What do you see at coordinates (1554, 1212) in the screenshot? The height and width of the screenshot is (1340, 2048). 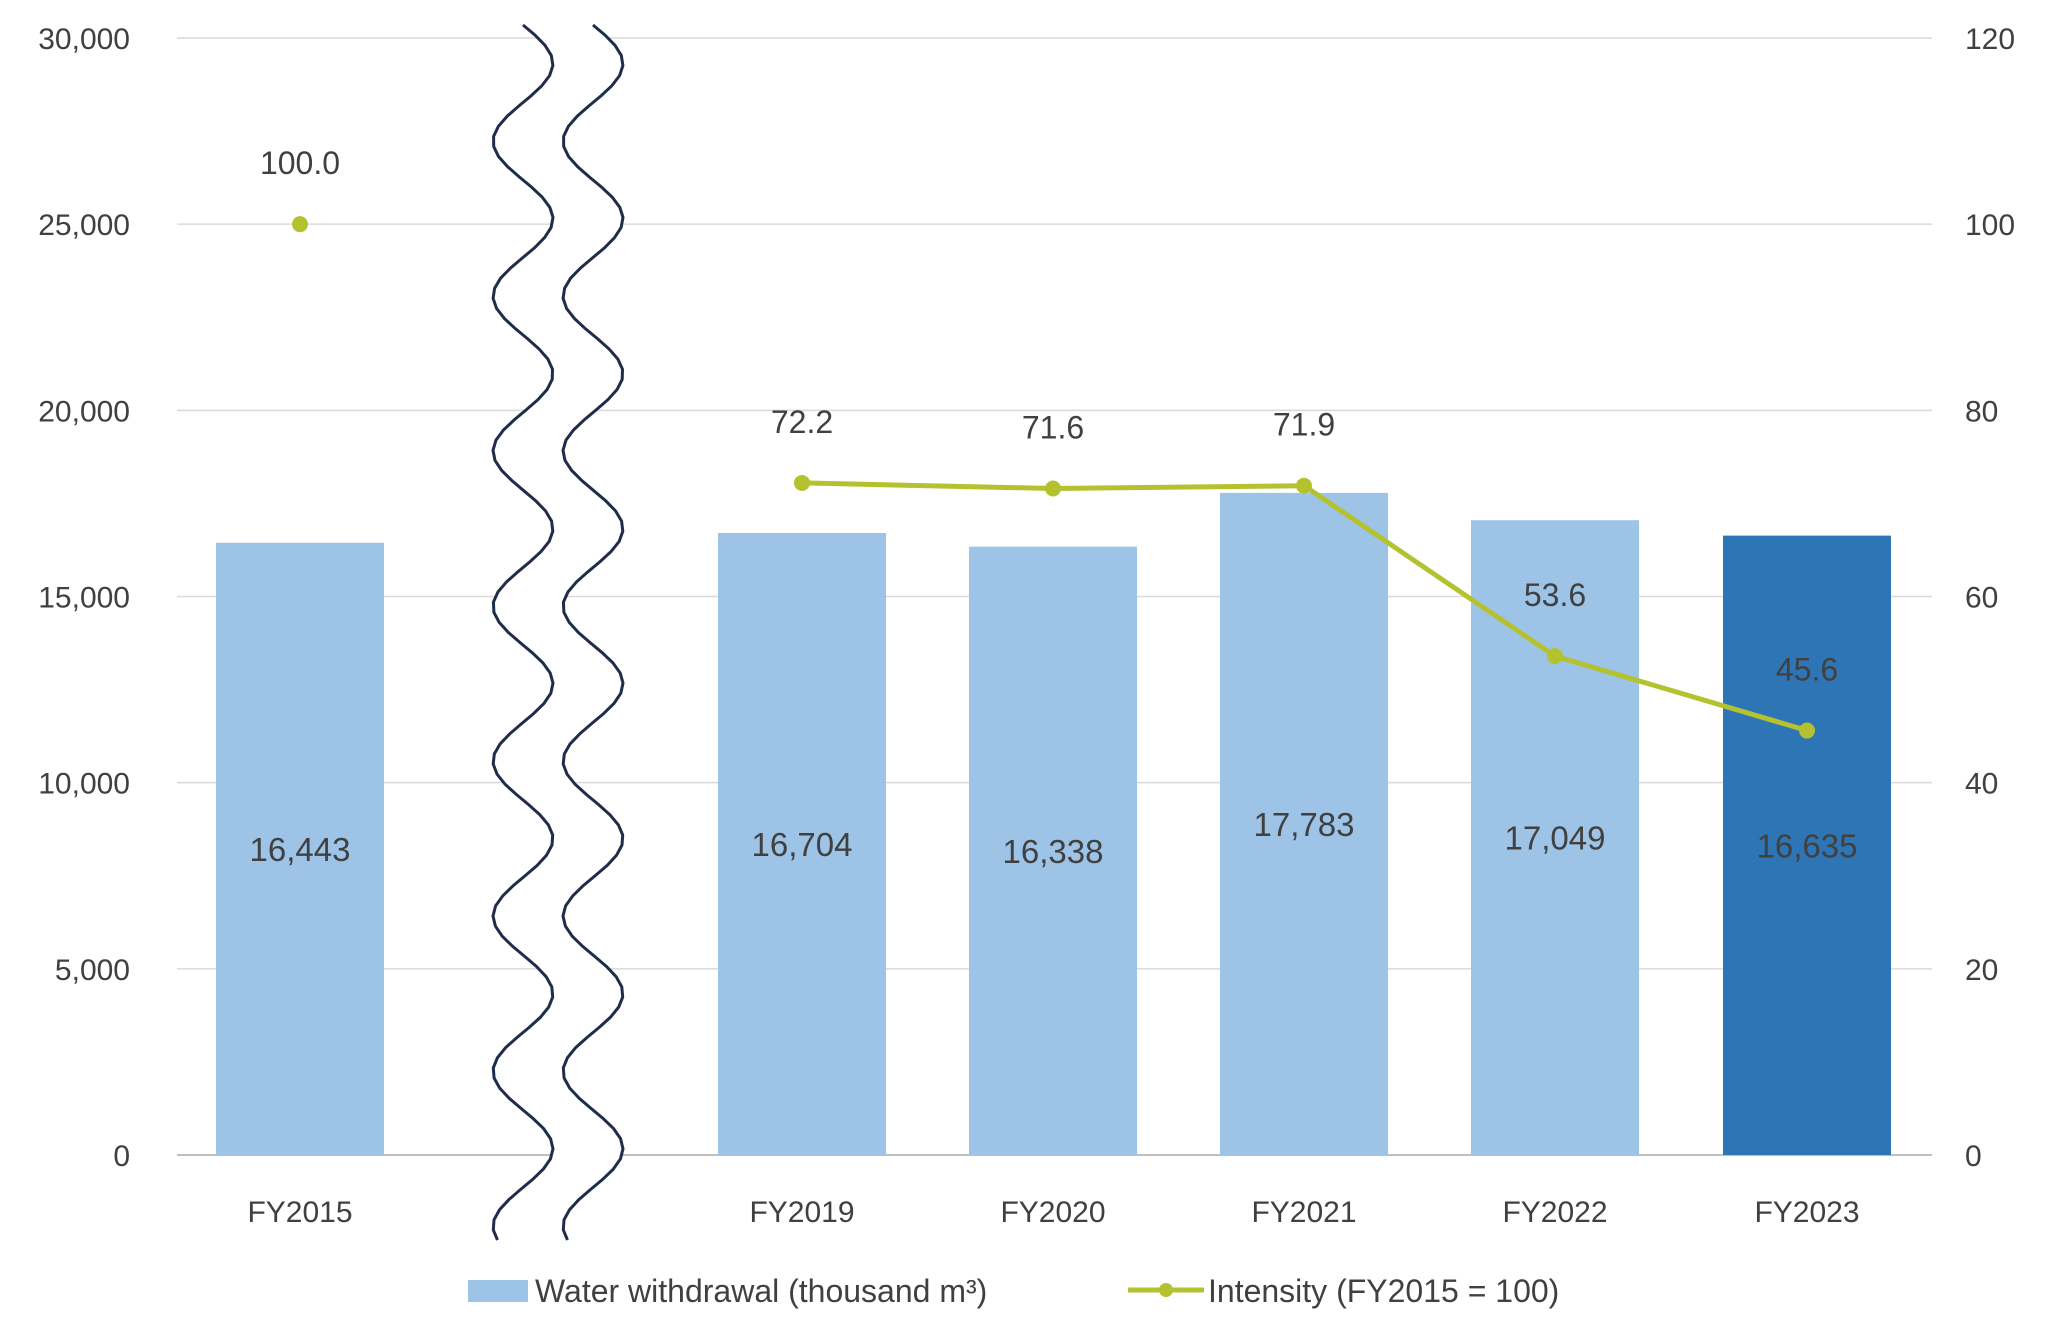 I see `category-label: FY2022` at bounding box center [1554, 1212].